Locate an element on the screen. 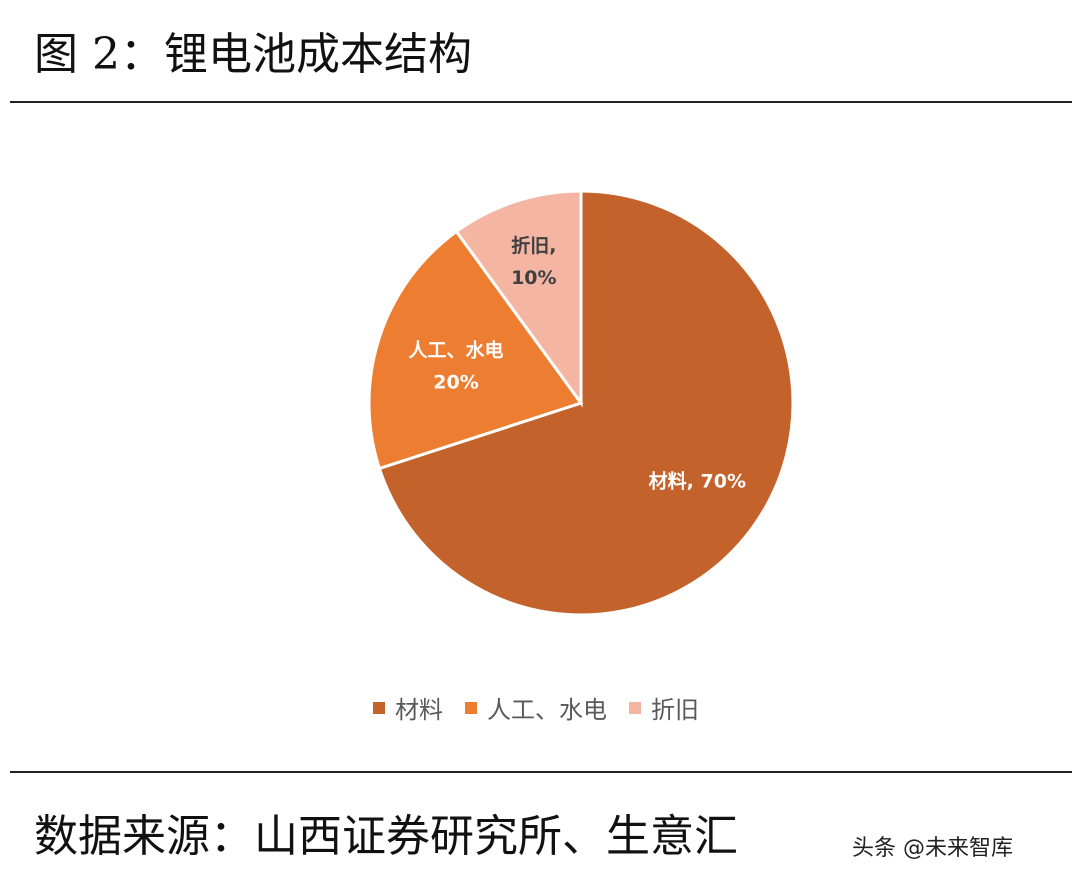  legend-swatch-materials is located at coordinates (379, 707).